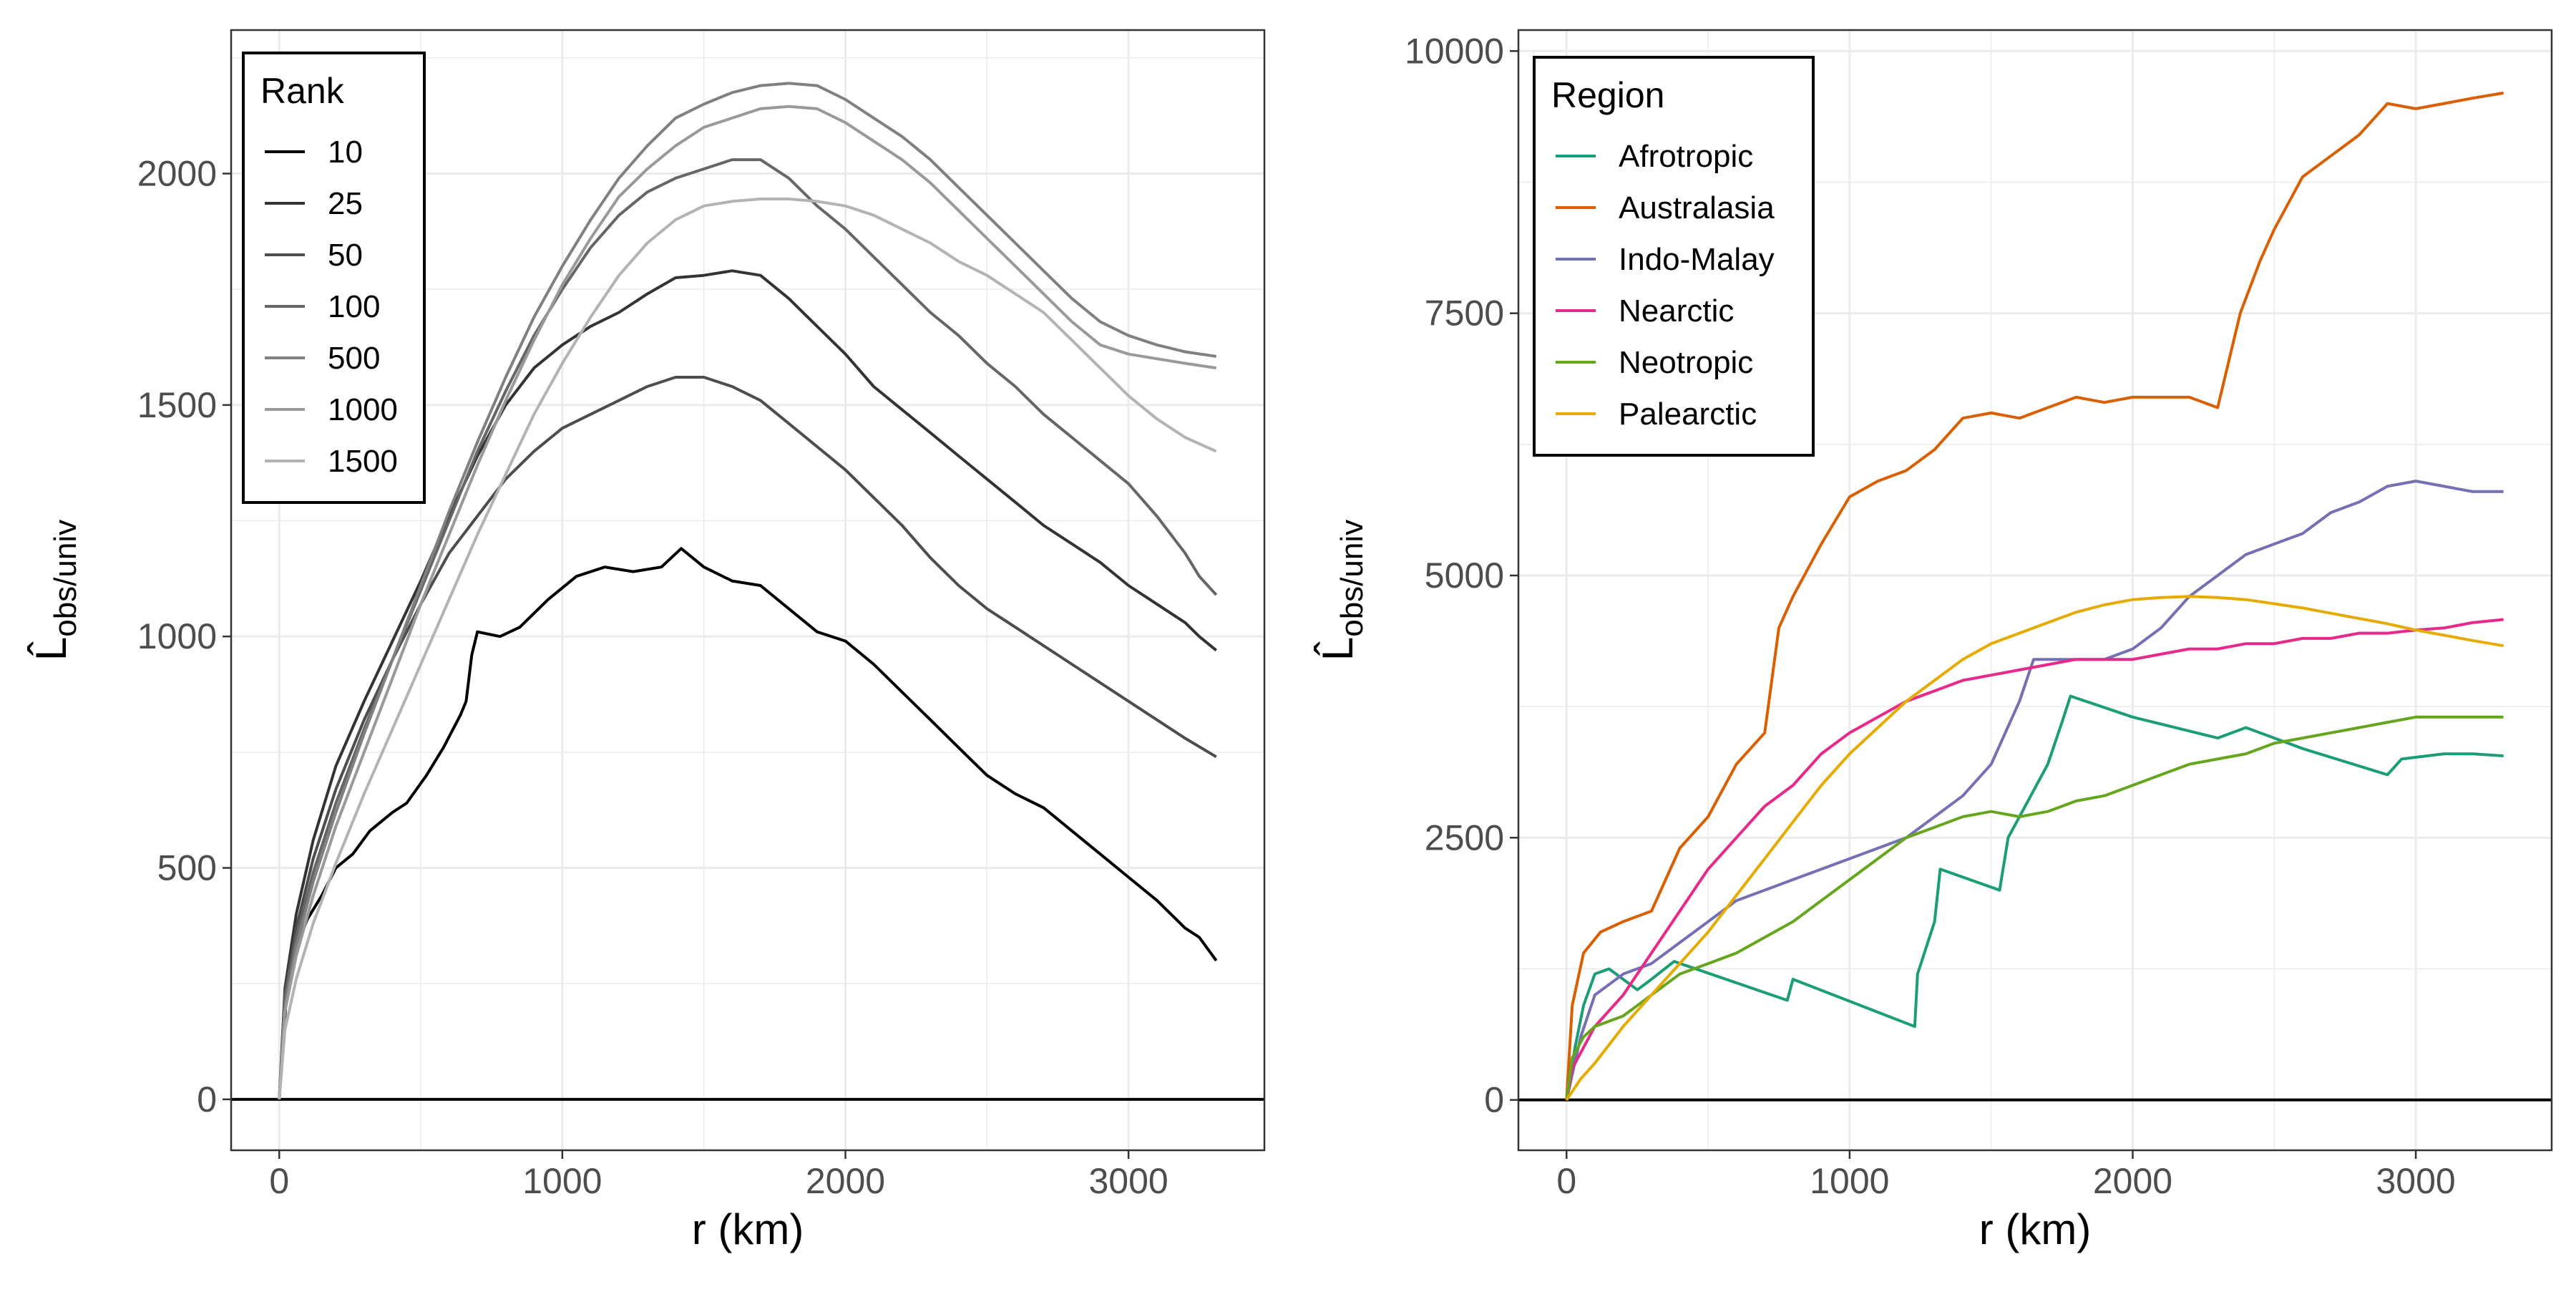  I want to click on legend-label: Neotropic, so click(1686, 362).